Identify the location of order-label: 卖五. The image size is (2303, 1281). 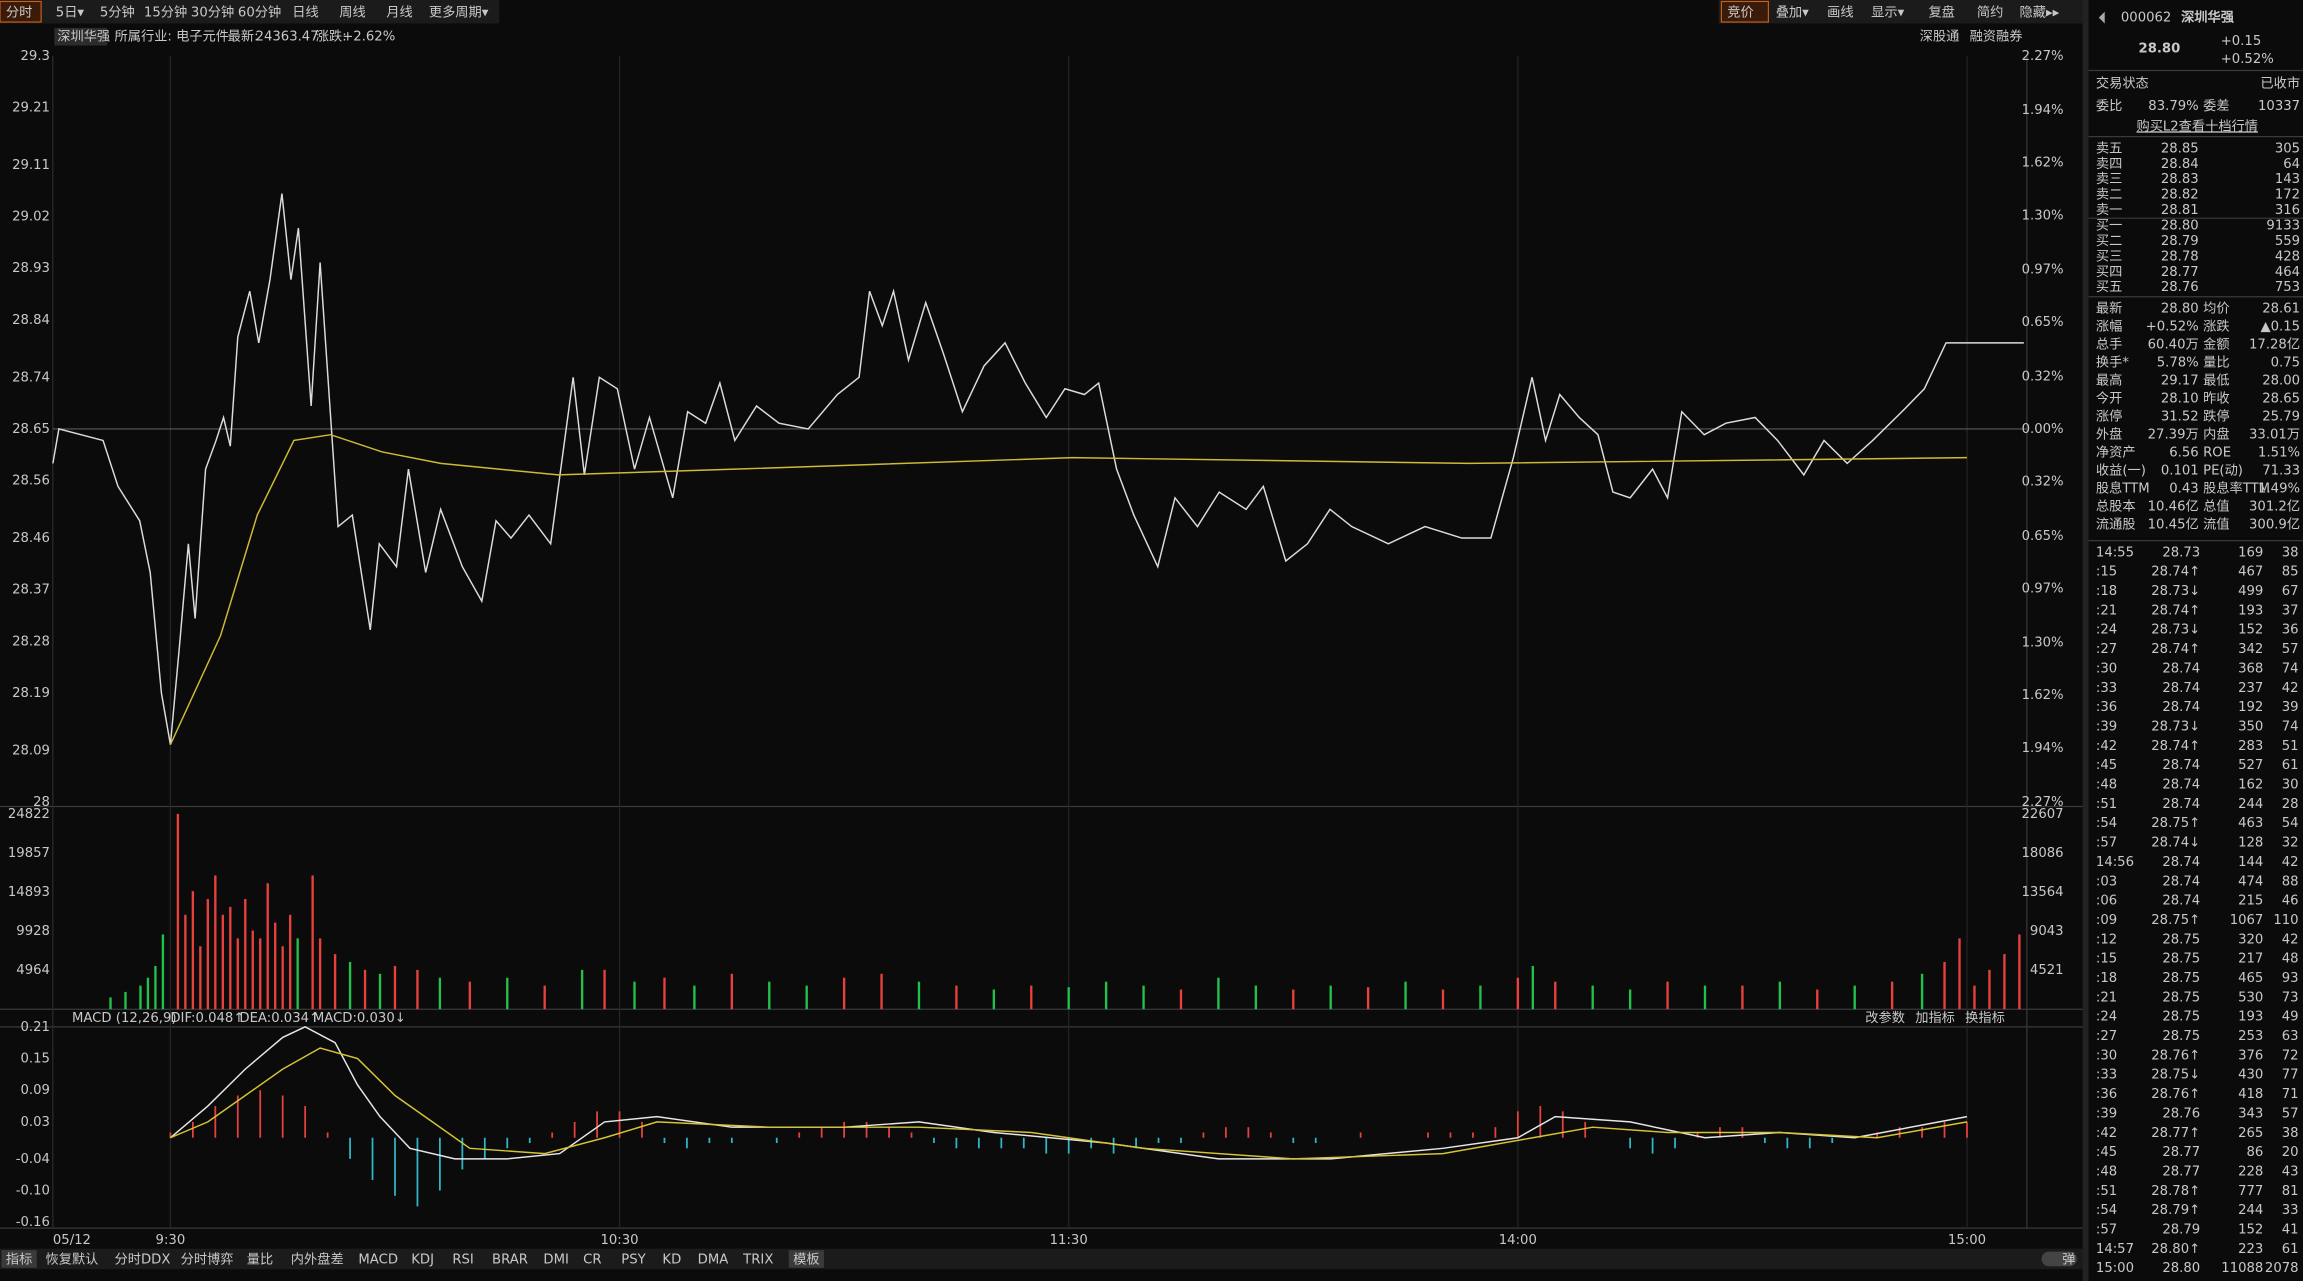
(2109, 148).